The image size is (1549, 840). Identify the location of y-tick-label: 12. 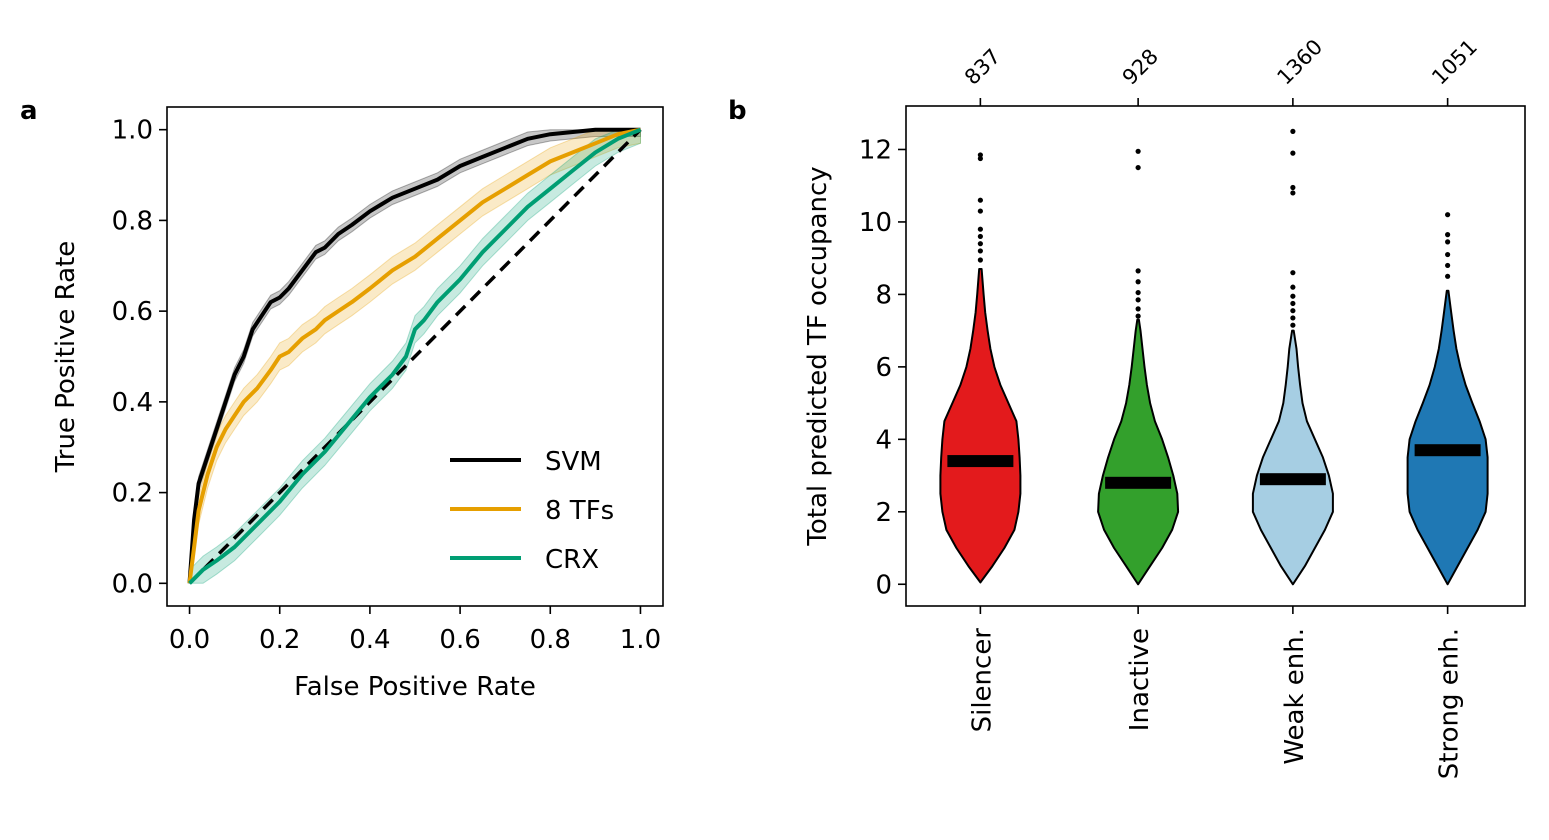
(875, 150).